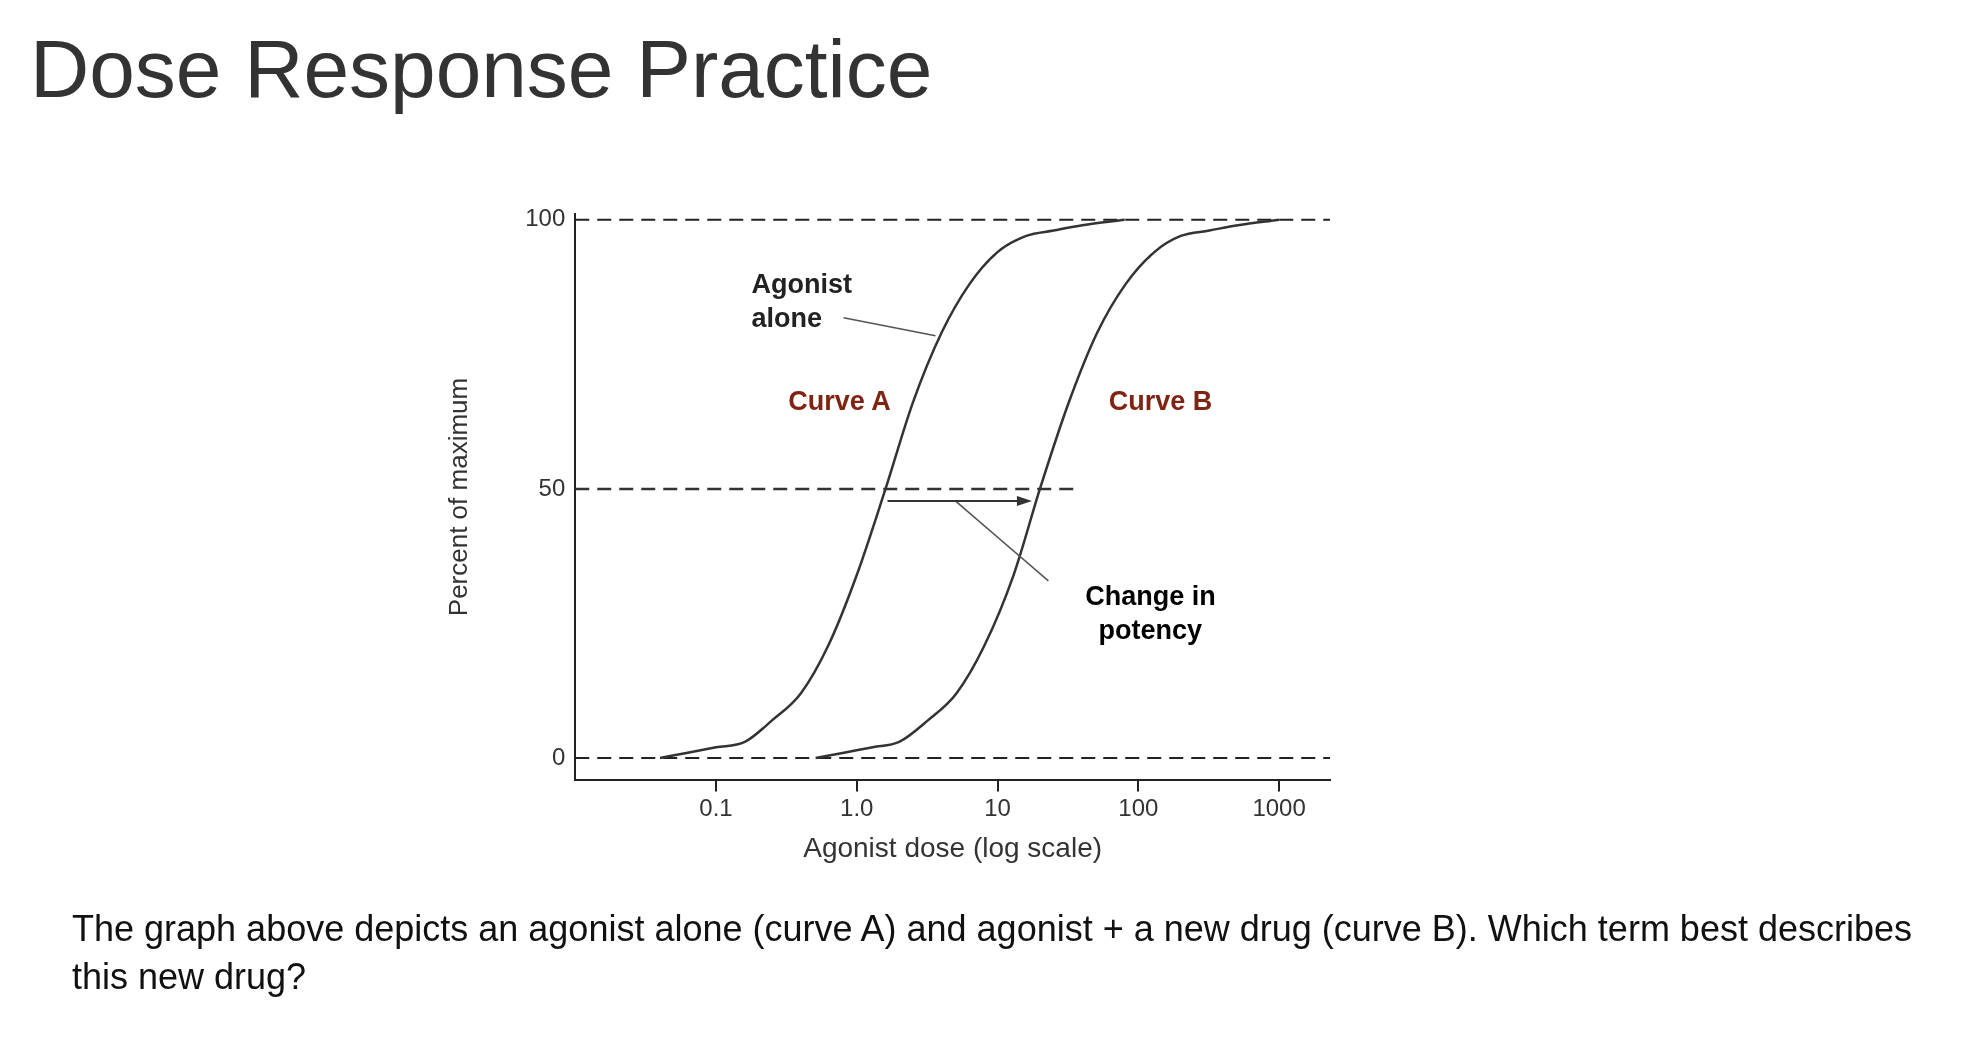 This screenshot has height=1060, width=1986. I want to click on y-axis-title: Percent of maximum, so click(457, 497).